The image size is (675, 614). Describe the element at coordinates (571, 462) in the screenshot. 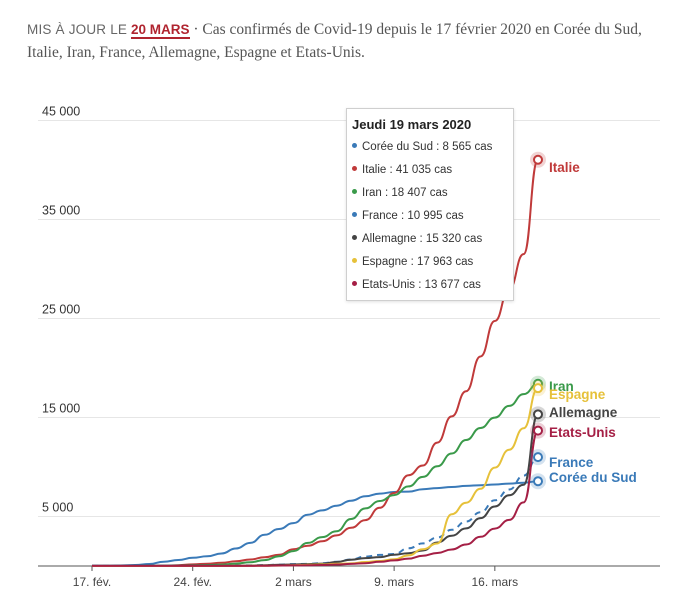

I see `series-label-france: France` at that location.